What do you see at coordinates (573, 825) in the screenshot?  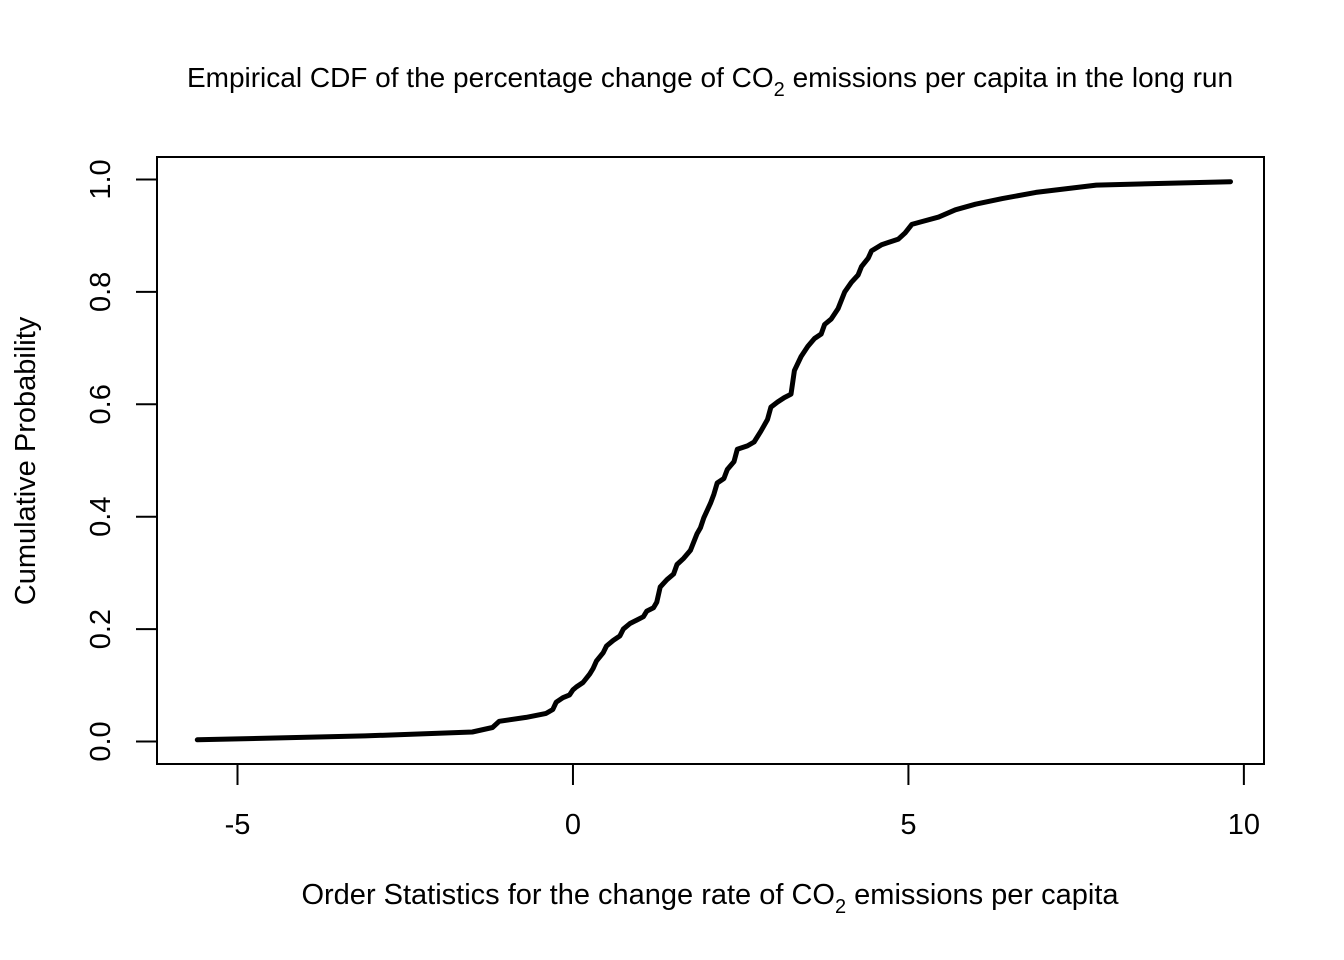 I see `x-tick-label: 0` at bounding box center [573, 825].